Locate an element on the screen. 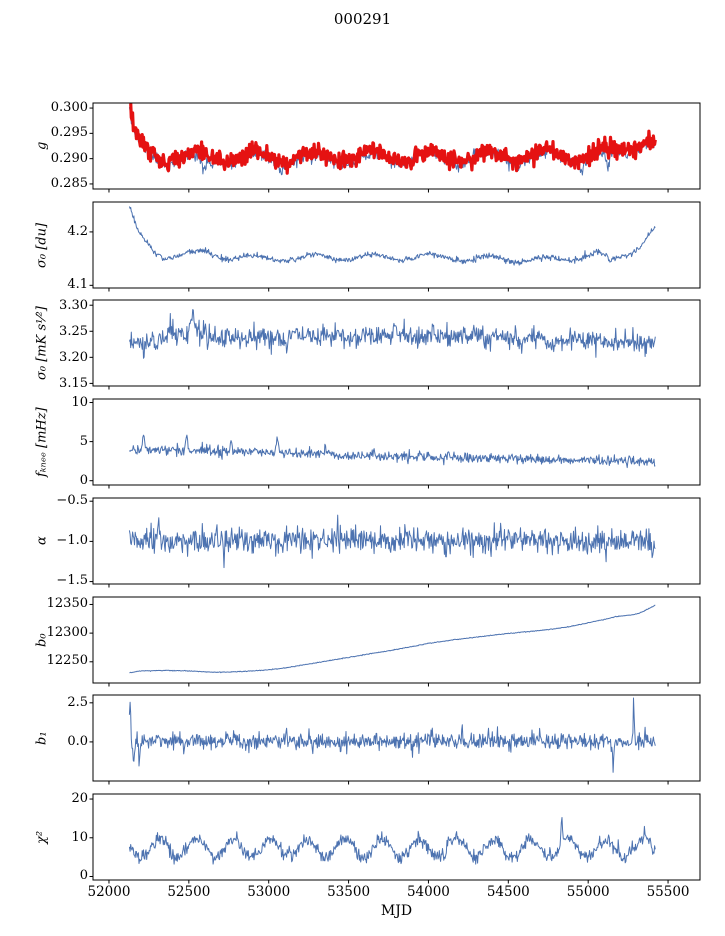 This screenshot has width=725, height=936. panel-5-y-tick-label: 12250 is located at coordinates (67, 661).